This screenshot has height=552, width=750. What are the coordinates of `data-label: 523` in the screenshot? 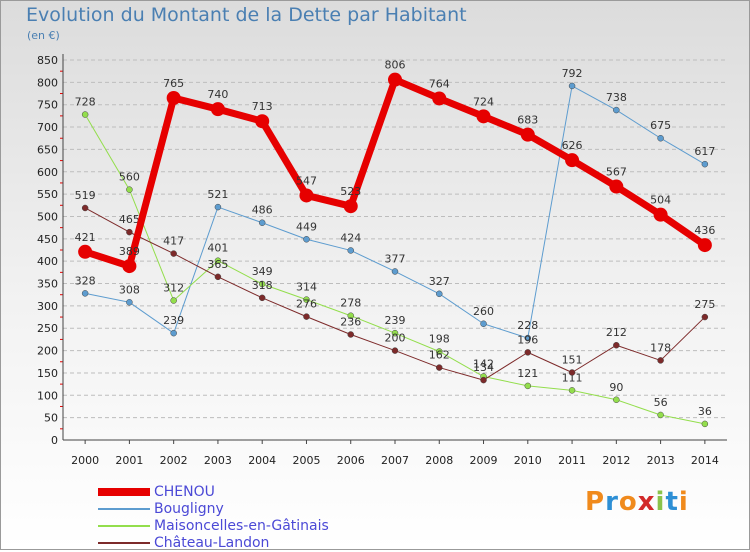 It's located at (350, 191).